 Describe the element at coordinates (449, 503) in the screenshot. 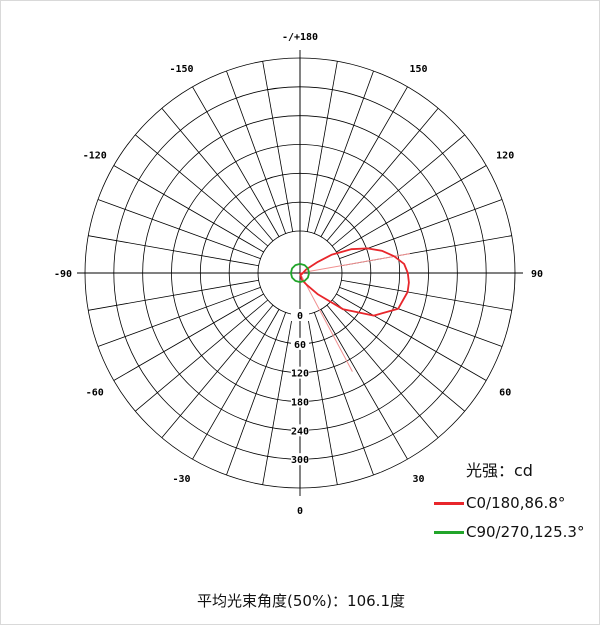

I see `legend-swatch-c0` at that location.